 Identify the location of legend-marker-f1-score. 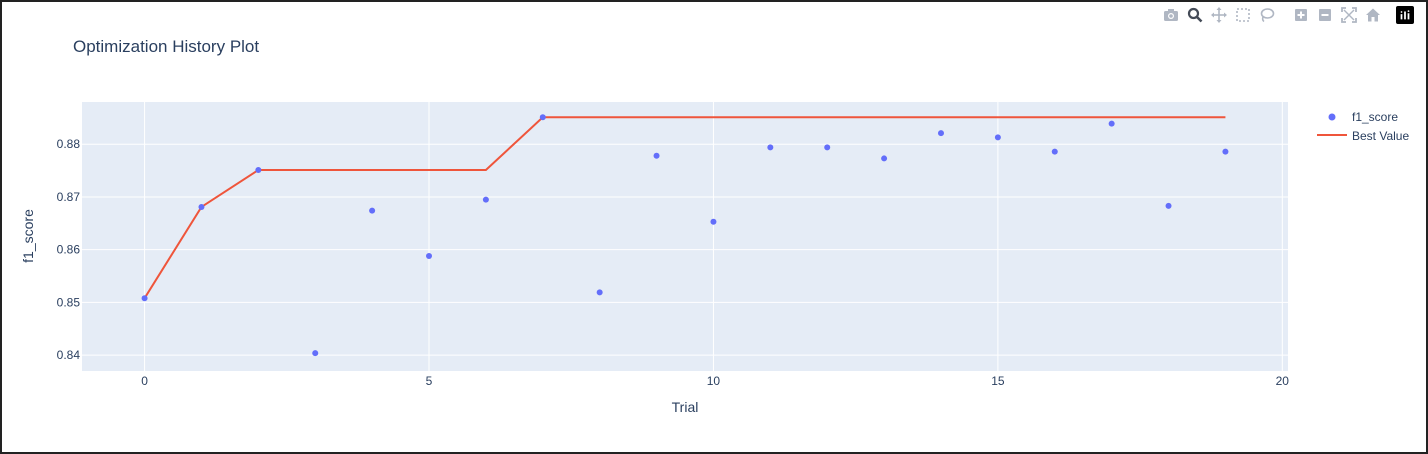
(1332, 117).